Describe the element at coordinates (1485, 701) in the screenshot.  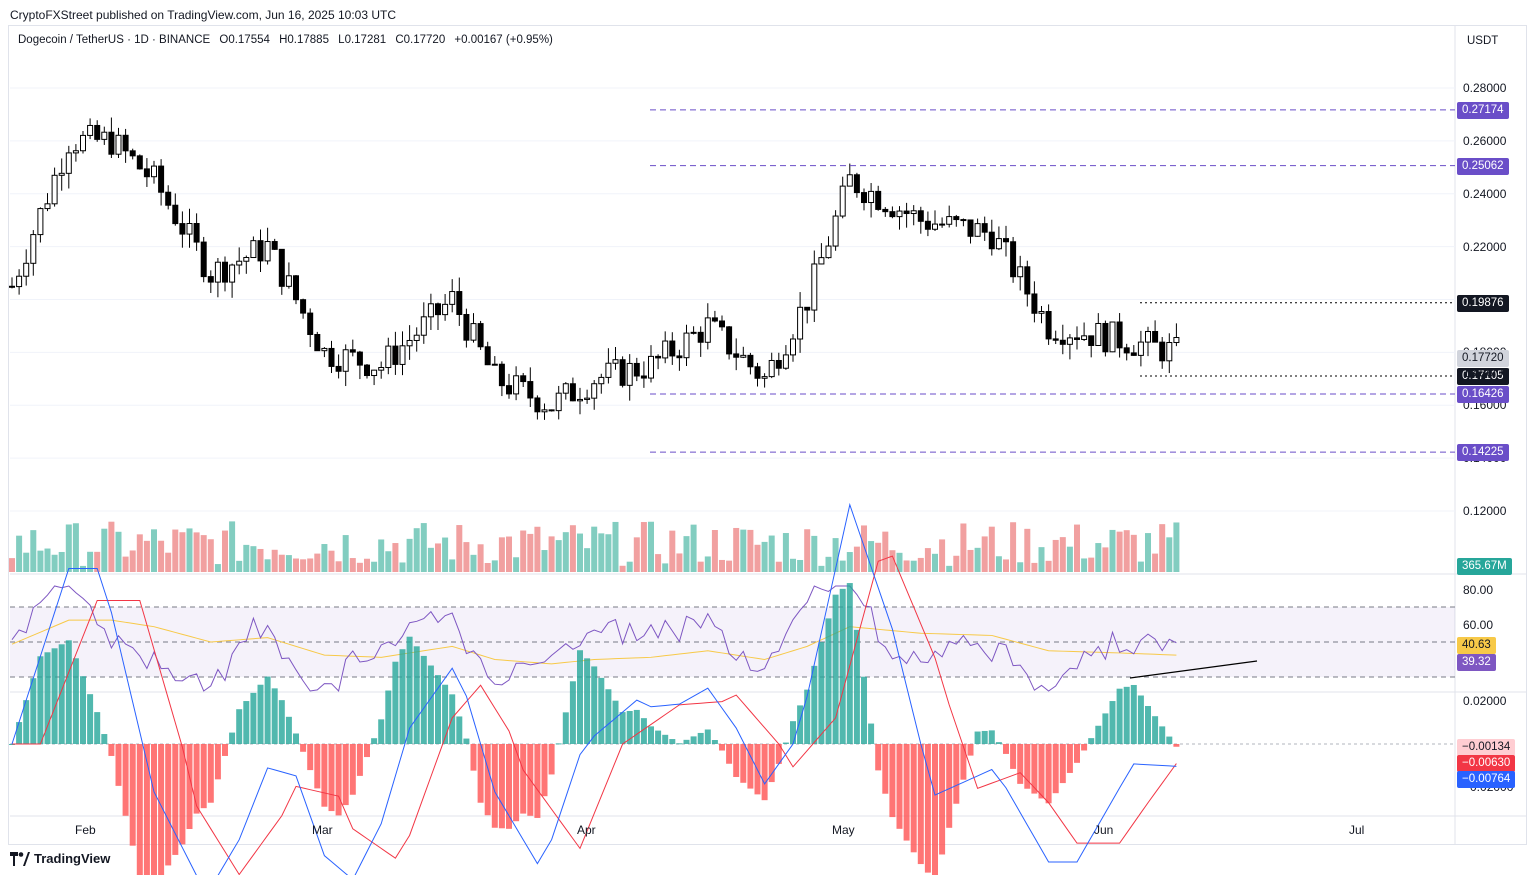
I see `macd-tick-label: 0.02000` at that location.